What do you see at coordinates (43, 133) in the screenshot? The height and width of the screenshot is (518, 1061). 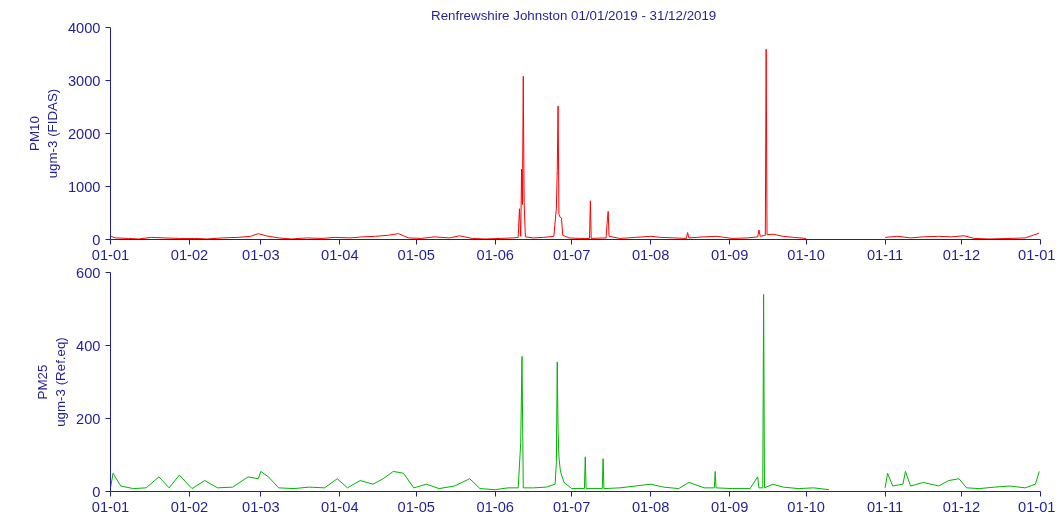 I see `y-axis-title: PM10 ugm-3 (FIDAS)` at bounding box center [43, 133].